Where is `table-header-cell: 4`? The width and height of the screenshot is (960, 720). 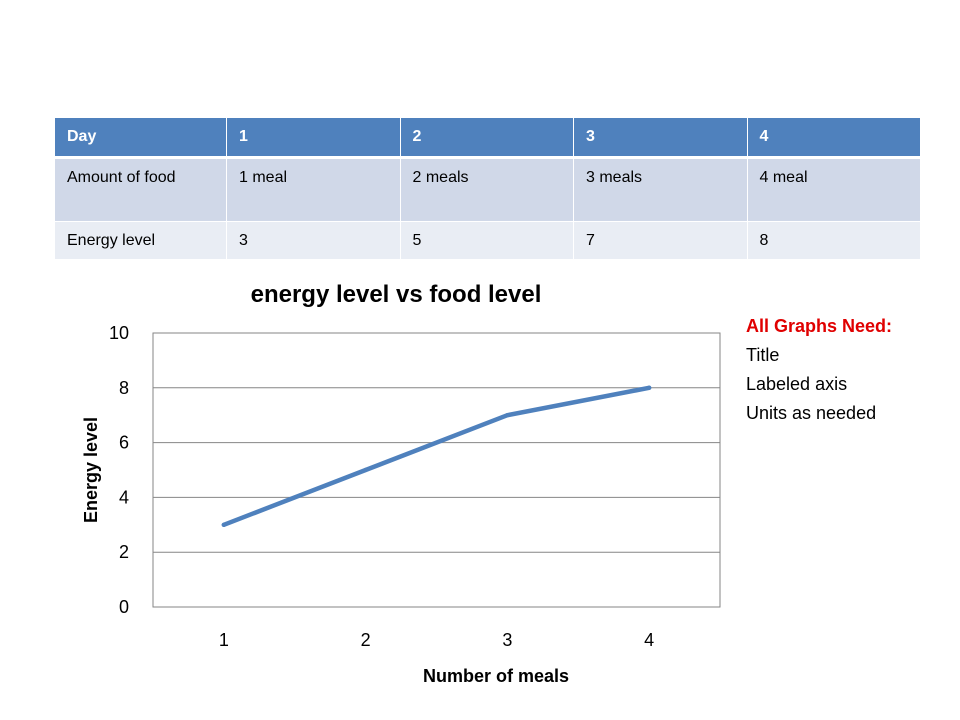
table-header-cell: 4 is located at coordinates (833, 138).